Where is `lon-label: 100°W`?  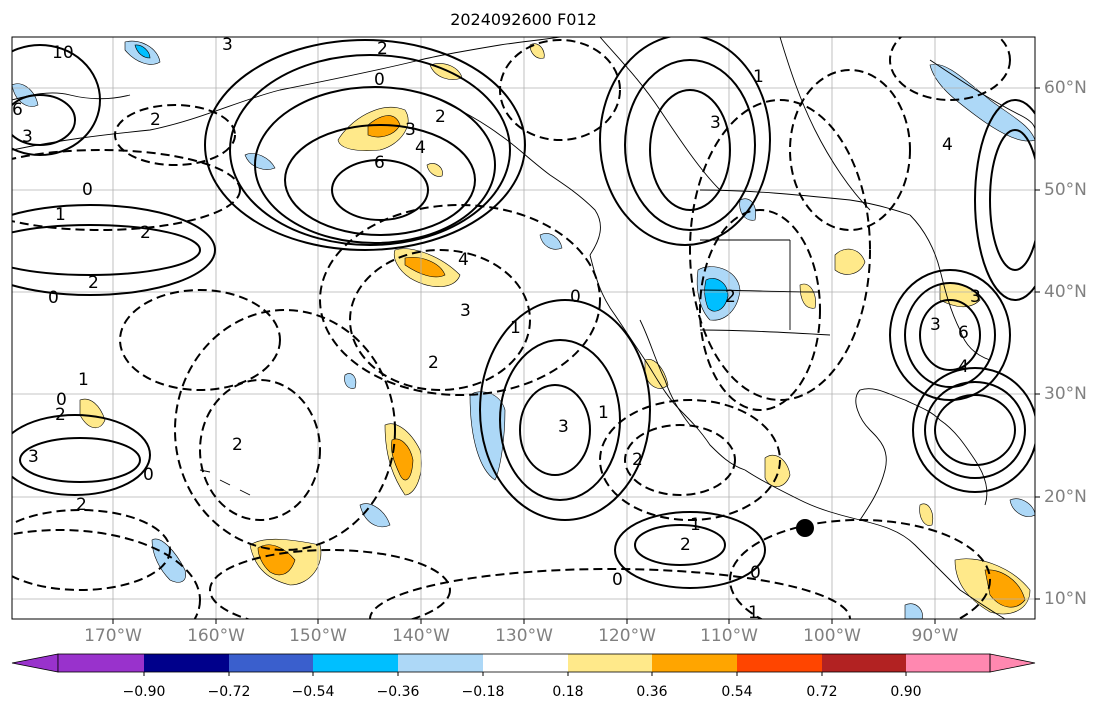
lon-label: 100°W is located at coordinates (832, 636).